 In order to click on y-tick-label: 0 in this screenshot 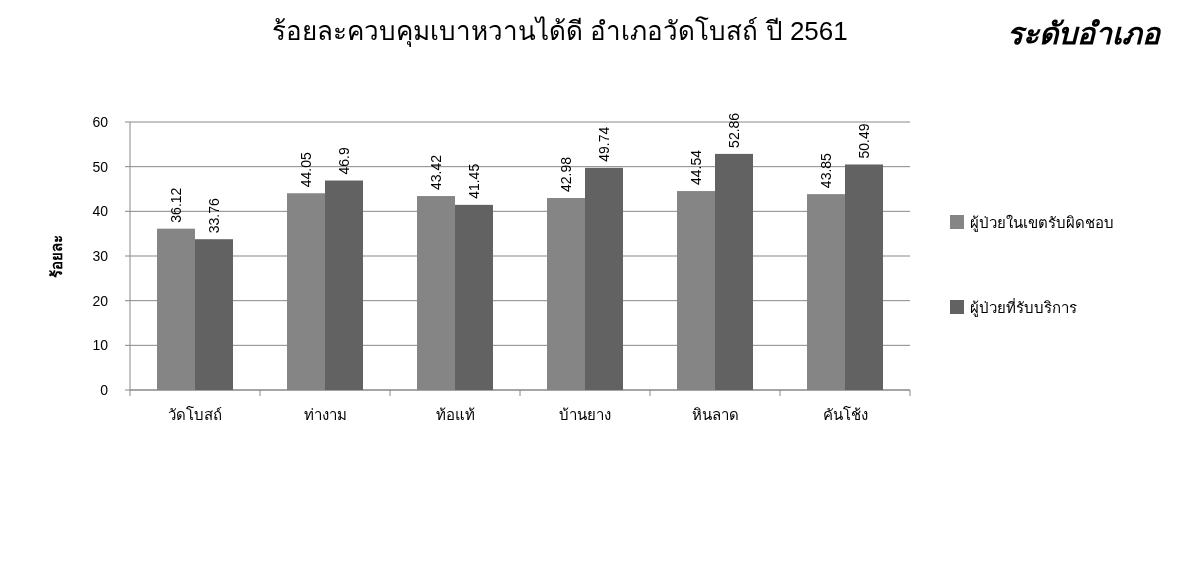, I will do `click(104, 390)`.